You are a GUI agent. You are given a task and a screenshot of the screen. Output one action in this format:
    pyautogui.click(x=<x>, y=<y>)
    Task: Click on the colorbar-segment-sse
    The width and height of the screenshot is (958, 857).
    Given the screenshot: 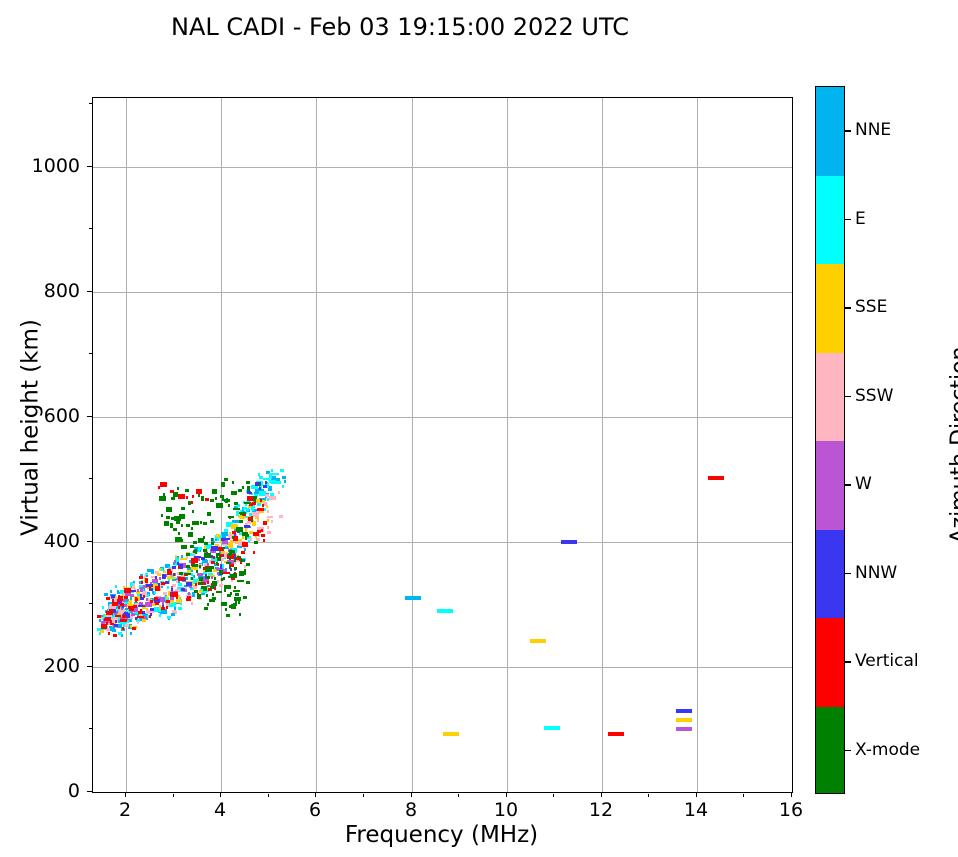 What is the action you would take?
    pyautogui.click(x=830, y=309)
    